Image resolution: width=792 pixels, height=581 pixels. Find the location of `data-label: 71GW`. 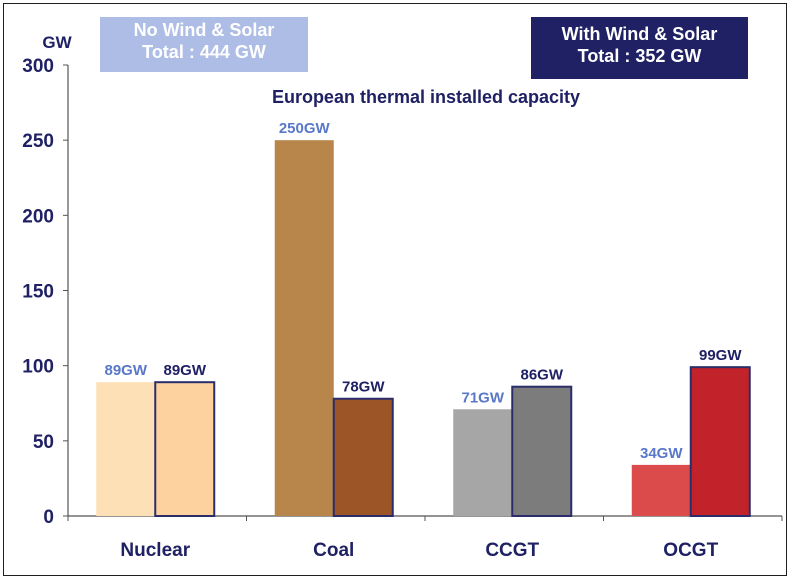

data-label: 71GW is located at coordinates (482, 397).